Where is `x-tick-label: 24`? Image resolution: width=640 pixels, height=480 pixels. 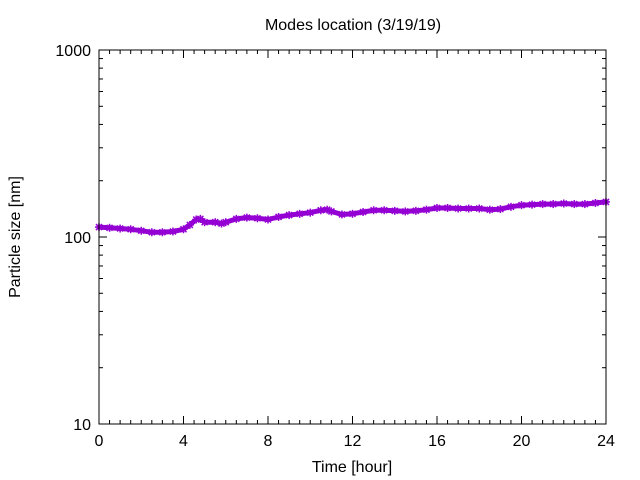
x-tick-label: 24 is located at coordinates (606, 441).